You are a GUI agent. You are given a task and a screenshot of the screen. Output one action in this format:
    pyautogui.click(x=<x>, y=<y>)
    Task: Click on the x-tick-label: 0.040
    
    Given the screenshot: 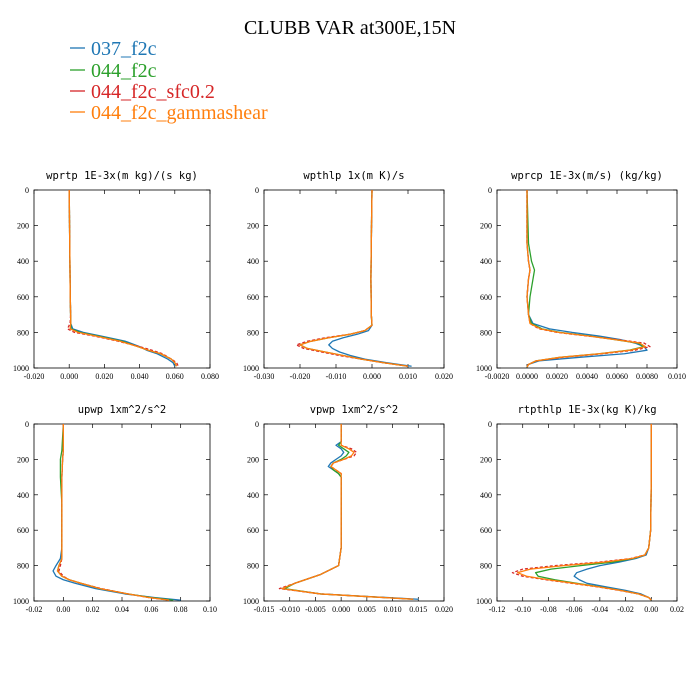 What is the action you would take?
    pyautogui.click(x=140, y=376)
    